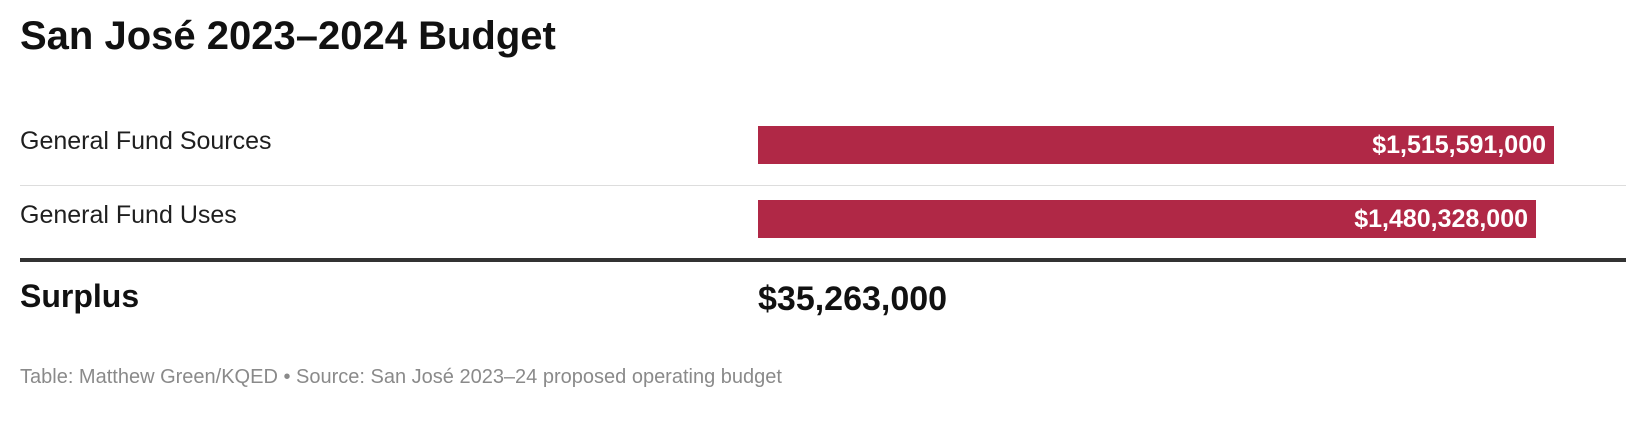 This screenshot has height=430, width=1640. Describe the element at coordinates (1441, 219) in the screenshot. I see `bar-value-label-uses: $1,480,328,000` at that location.